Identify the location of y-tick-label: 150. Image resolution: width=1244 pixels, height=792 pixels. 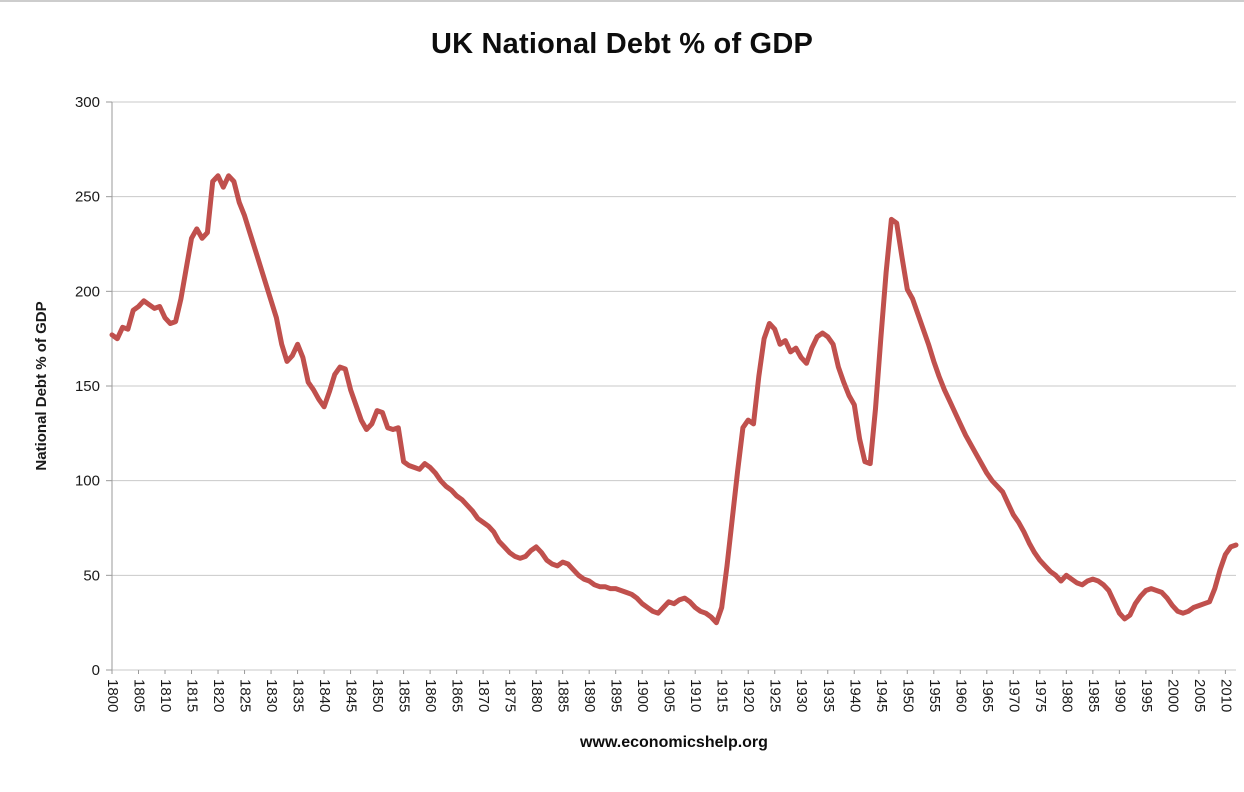
(87, 386).